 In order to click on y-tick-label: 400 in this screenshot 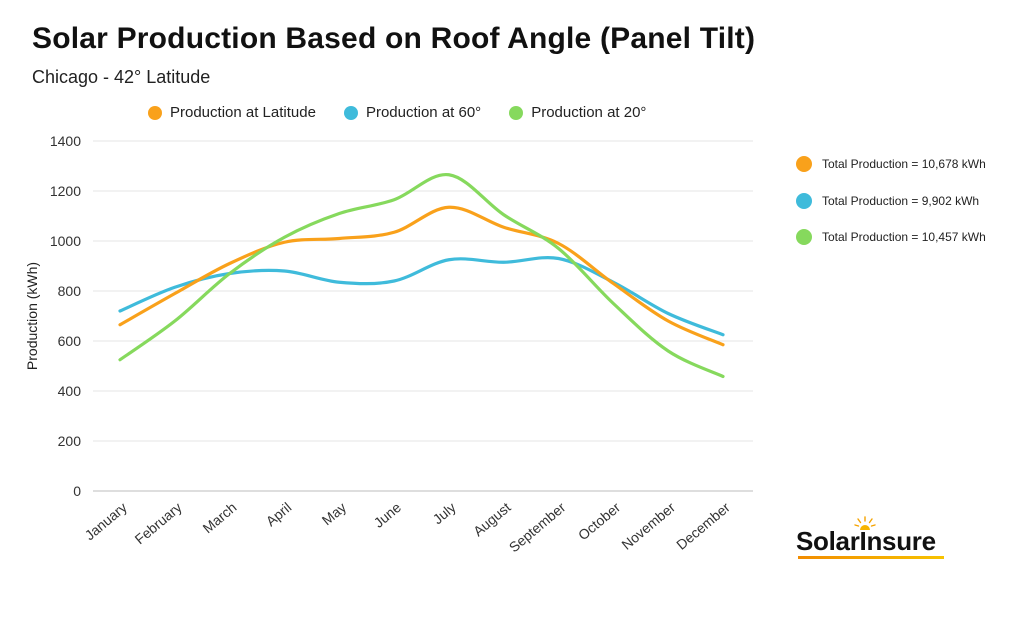, I will do `click(70, 391)`.